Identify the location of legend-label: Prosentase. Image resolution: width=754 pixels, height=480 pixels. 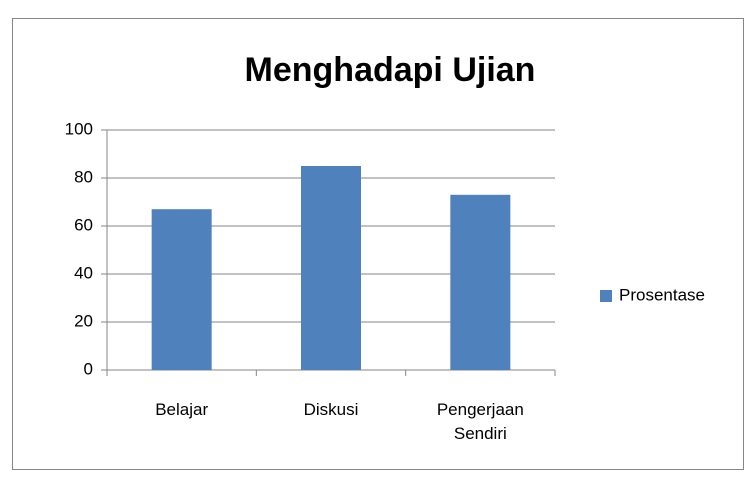
(662, 294).